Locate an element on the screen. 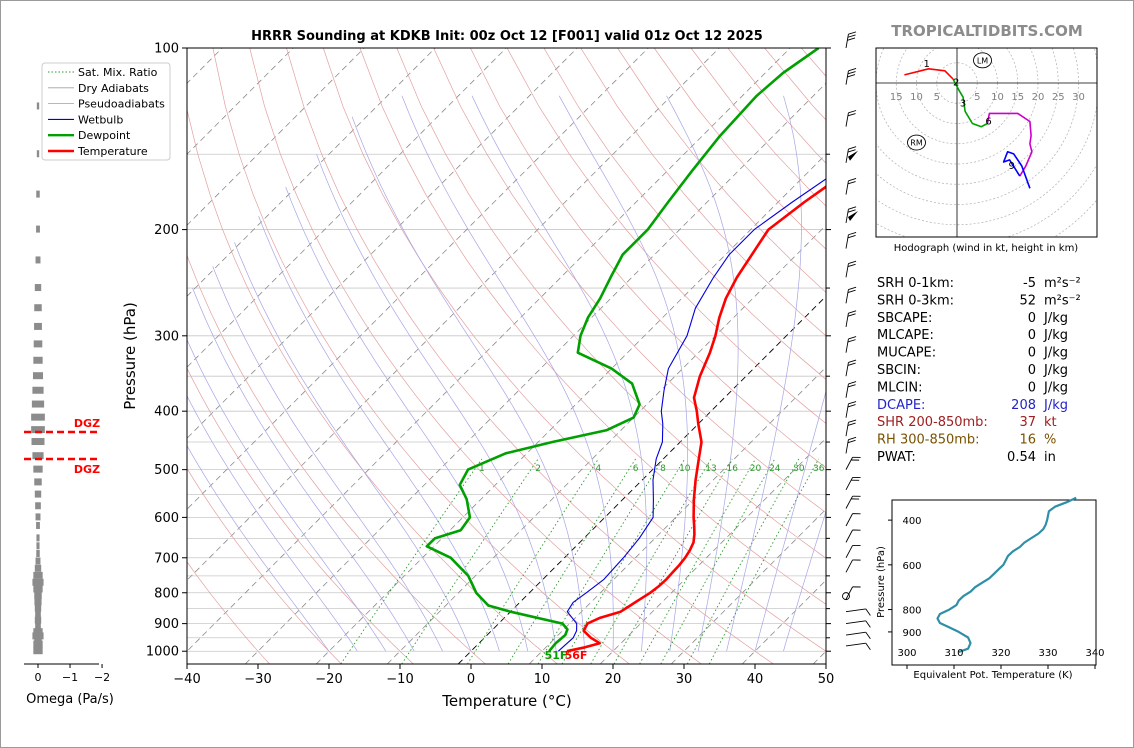  thetae-x-tick-label: 300 is located at coordinates (906, 653).